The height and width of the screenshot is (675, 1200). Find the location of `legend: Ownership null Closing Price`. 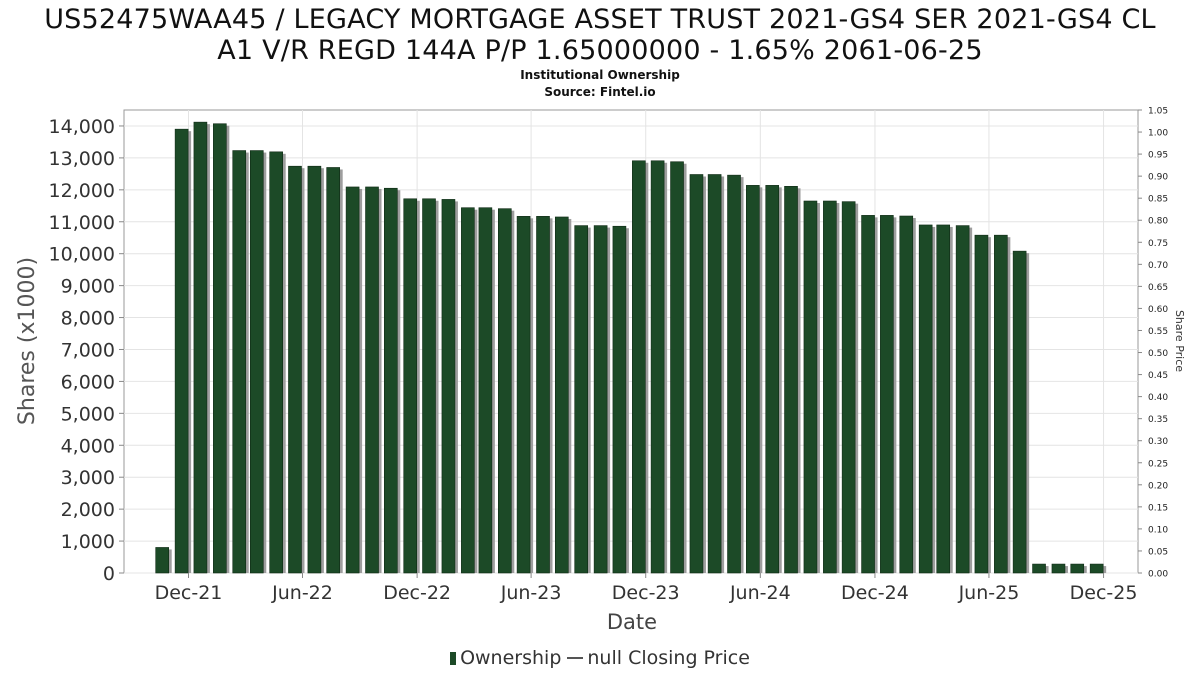

legend: Ownership null Closing Price is located at coordinates (600, 658).